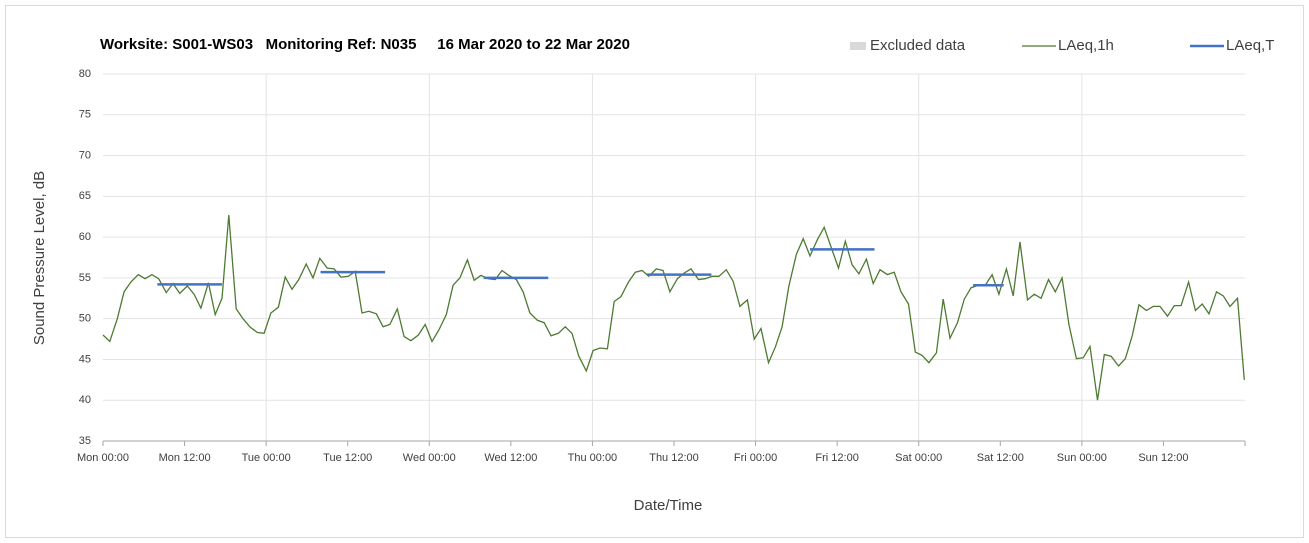 This screenshot has height=543, width=1309. What do you see at coordinates (510, 458) in the screenshot?
I see `x-tick-label: Wed 12:00` at bounding box center [510, 458].